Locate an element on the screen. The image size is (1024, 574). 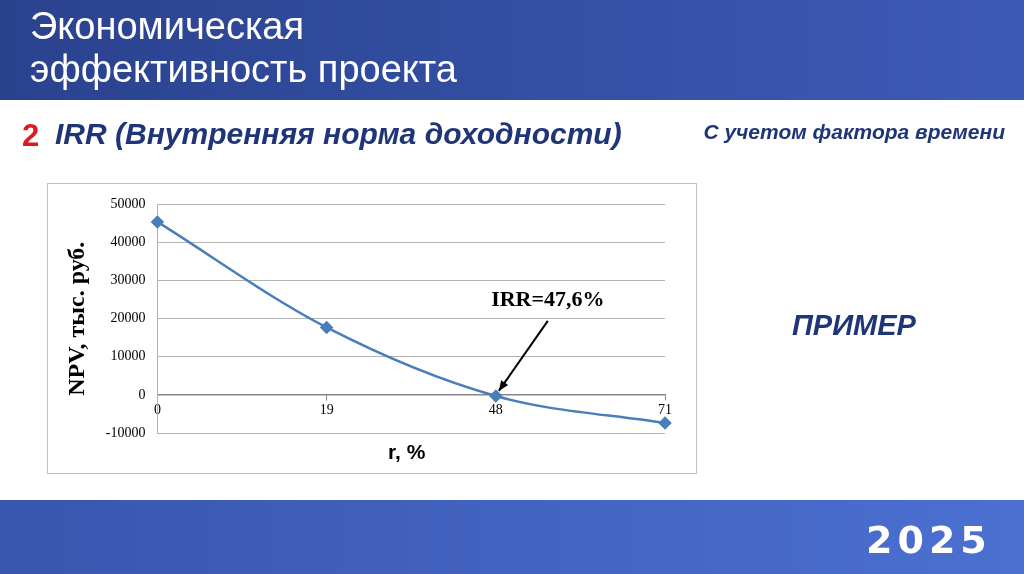
chart-subtitle: IRR (Внутренняя норма доходности) is located at coordinates (338, 134).